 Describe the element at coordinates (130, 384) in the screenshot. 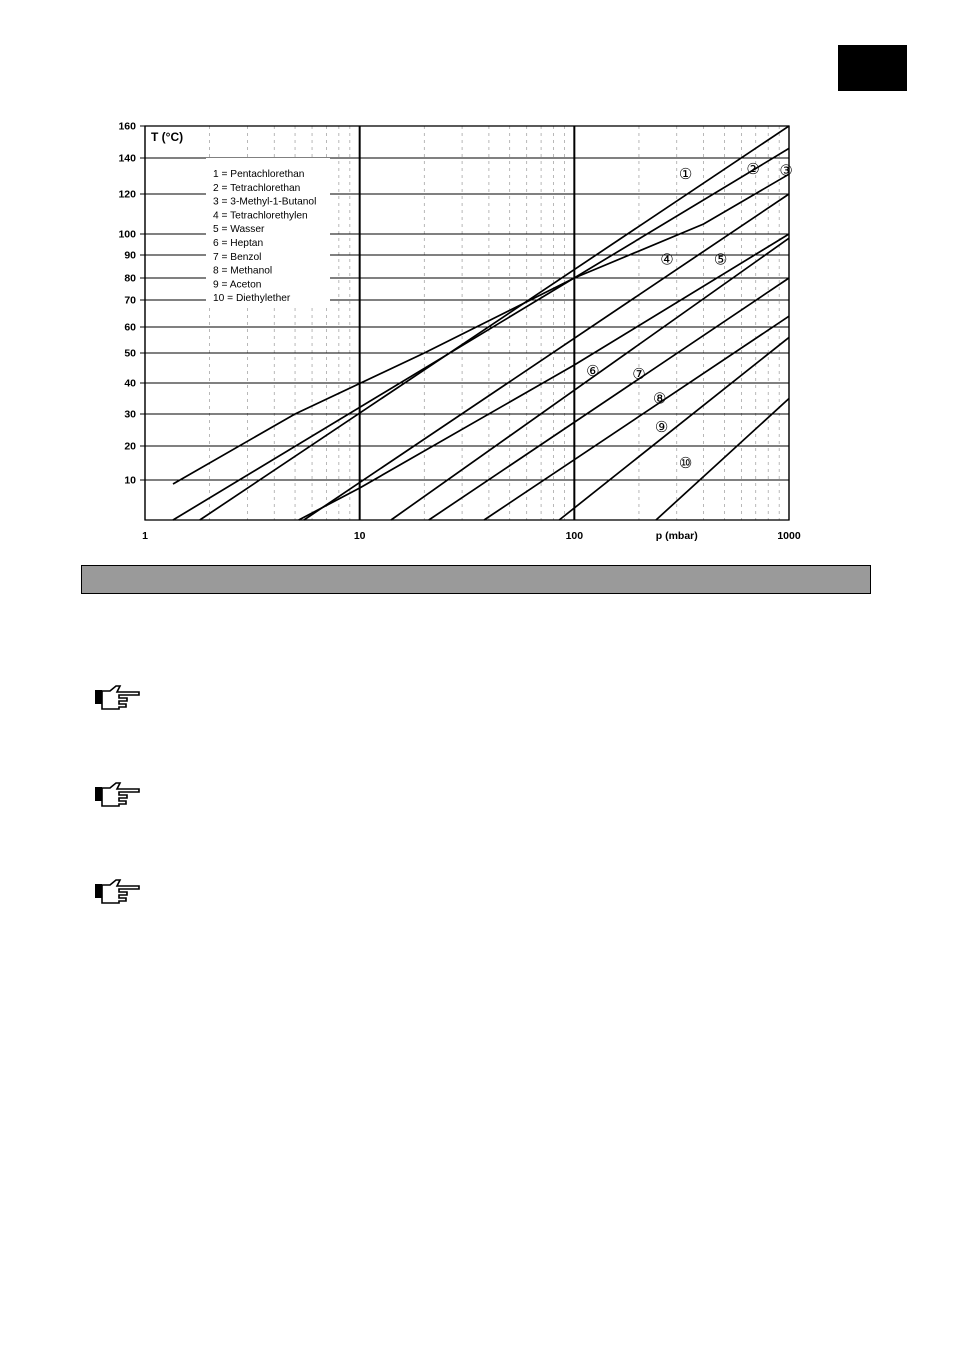

I see `y-tick-label: 40` at that location.